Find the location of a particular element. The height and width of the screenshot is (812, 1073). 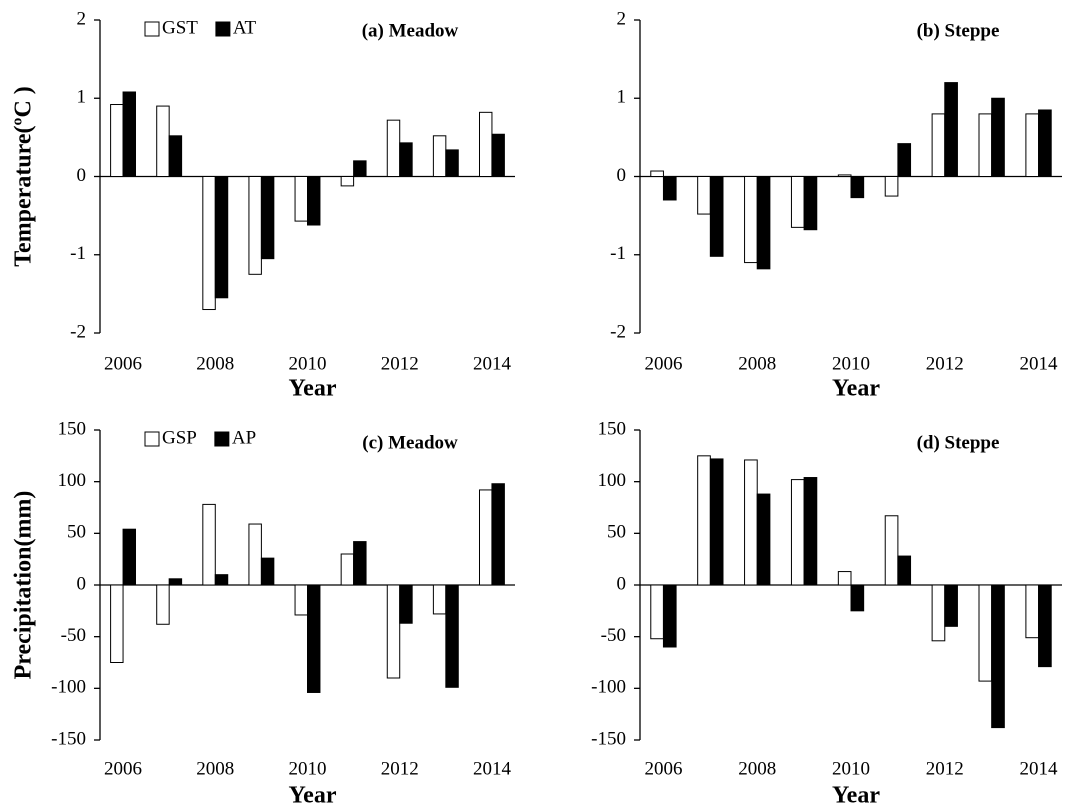

y-tick-label: 150 is located at coordinates (72, 428).